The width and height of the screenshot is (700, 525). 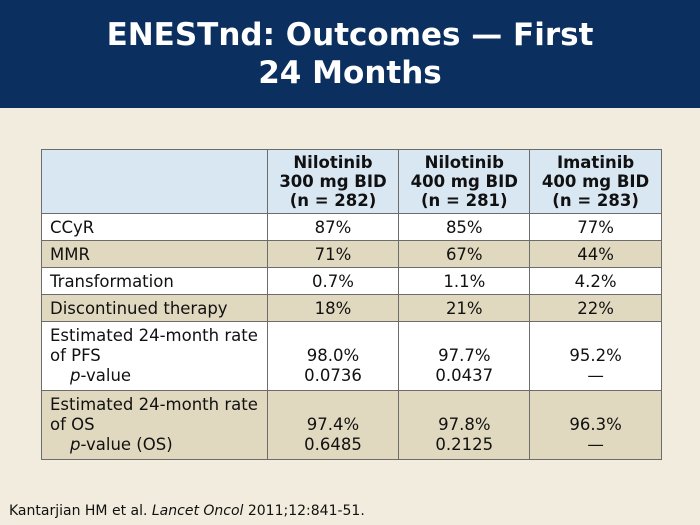 What do you see at coordinates (333, 227) in the screenshot?
I see `table-cell: 87%` at bounding box center [333, 227].